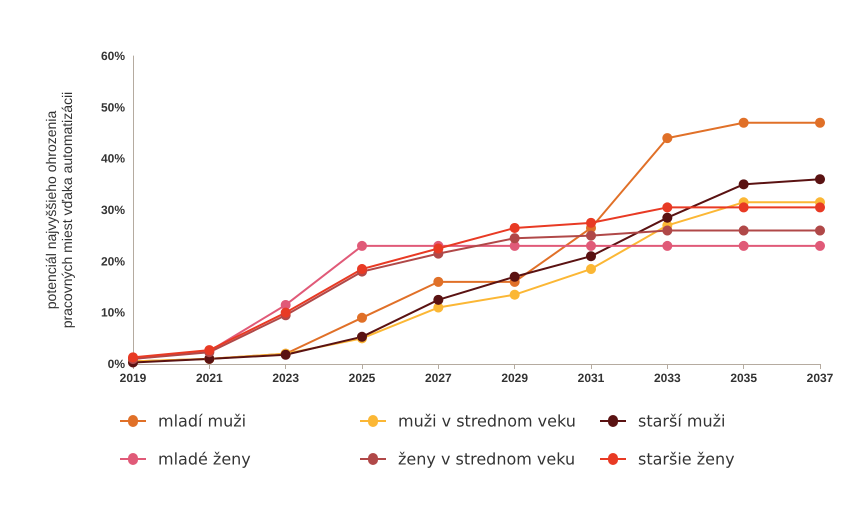  What do you see at coordinates (117, 364) in the screenshot?
I see `y-tick-label: 0%` at bounding box center [117, 364].